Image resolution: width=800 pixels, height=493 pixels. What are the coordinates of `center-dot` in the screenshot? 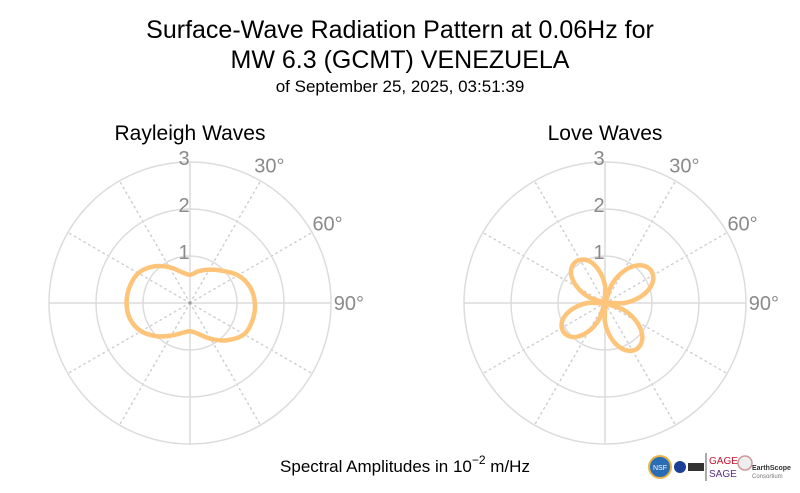 It's located at (190, 303).